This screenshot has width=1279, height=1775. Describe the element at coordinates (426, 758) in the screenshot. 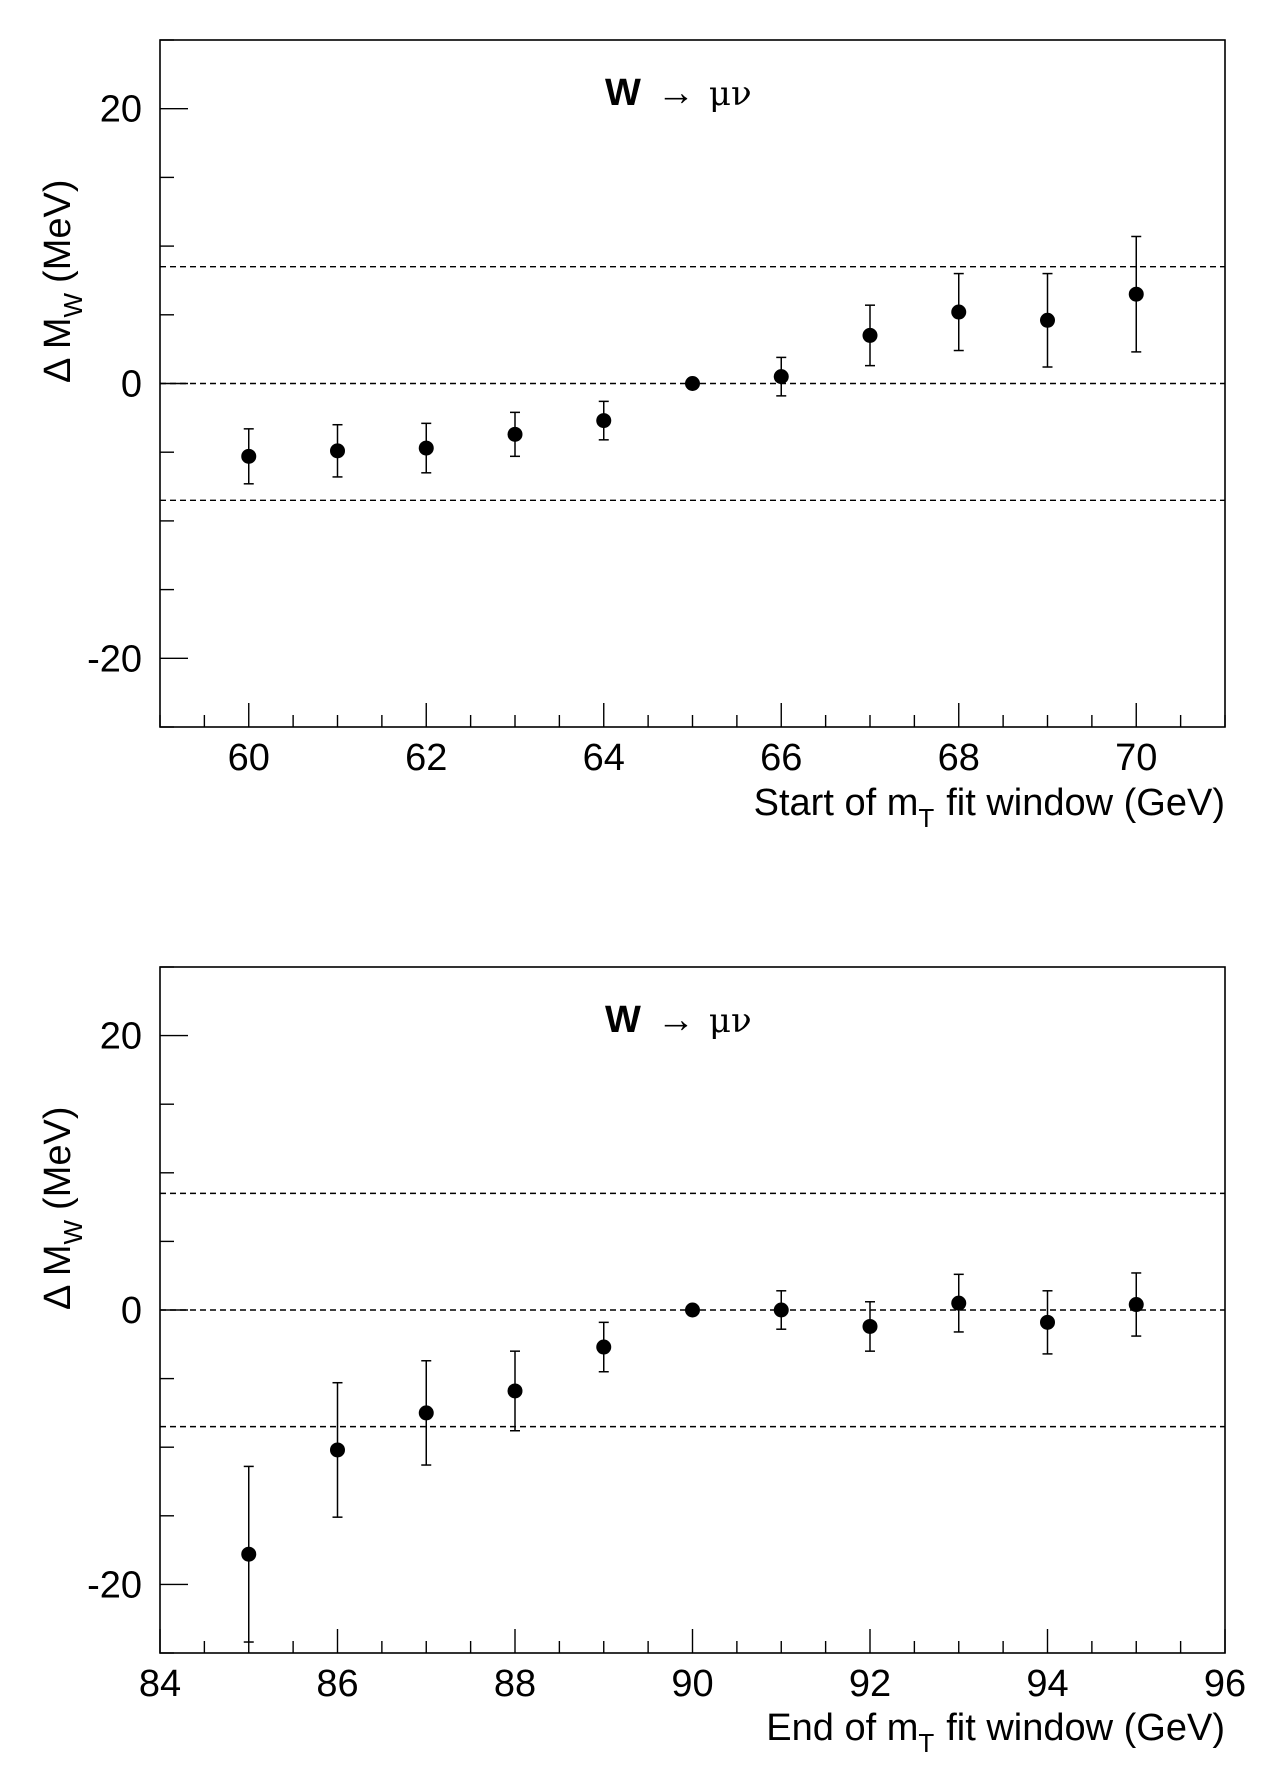

I see `x-tick-label: 62` at that location.